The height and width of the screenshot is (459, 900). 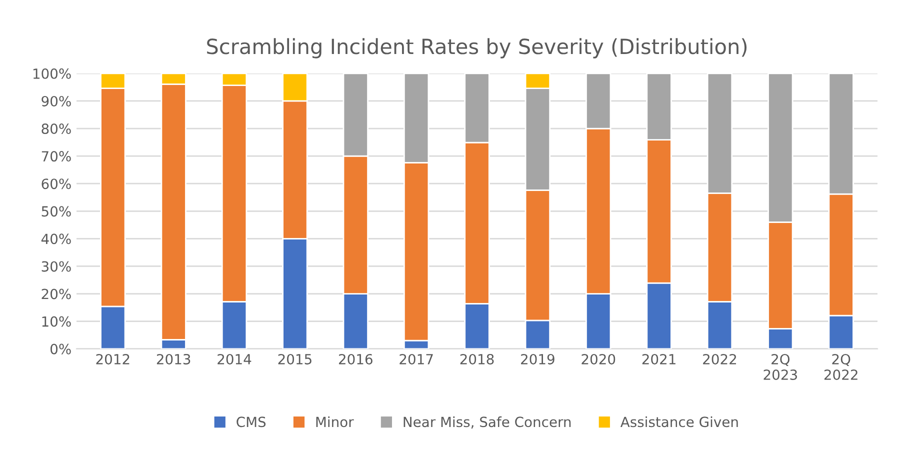 I want to click on legend-label: Assistance Given, so click(x=679, y=422).